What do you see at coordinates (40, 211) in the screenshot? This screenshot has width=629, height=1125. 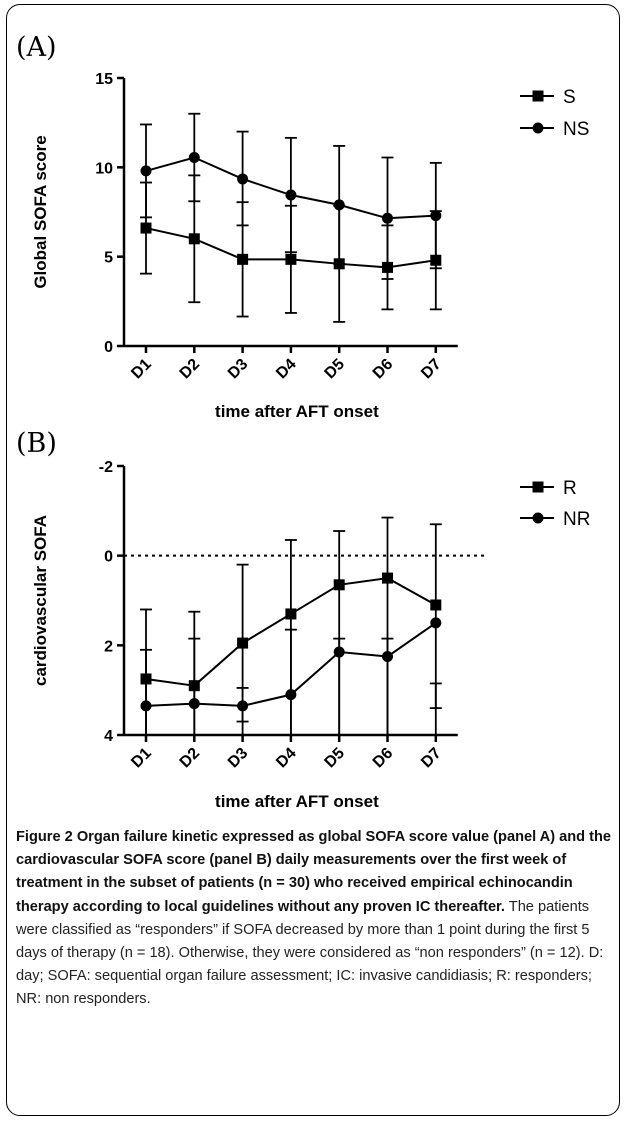 I see `y-axis-title: Global SOFA score` at bounding box center [40, 211].